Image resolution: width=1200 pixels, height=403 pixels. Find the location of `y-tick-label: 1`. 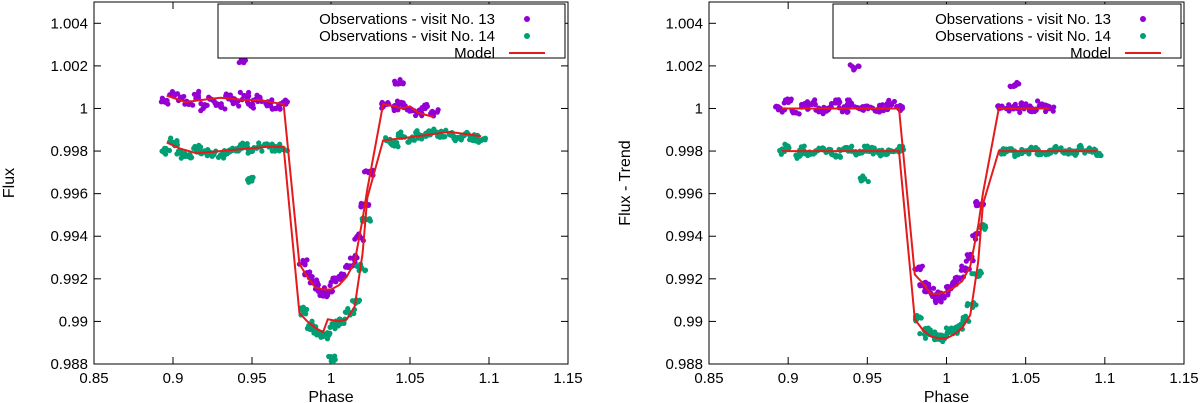

y-tick-label: 1 is located at coordinates (699, 108).